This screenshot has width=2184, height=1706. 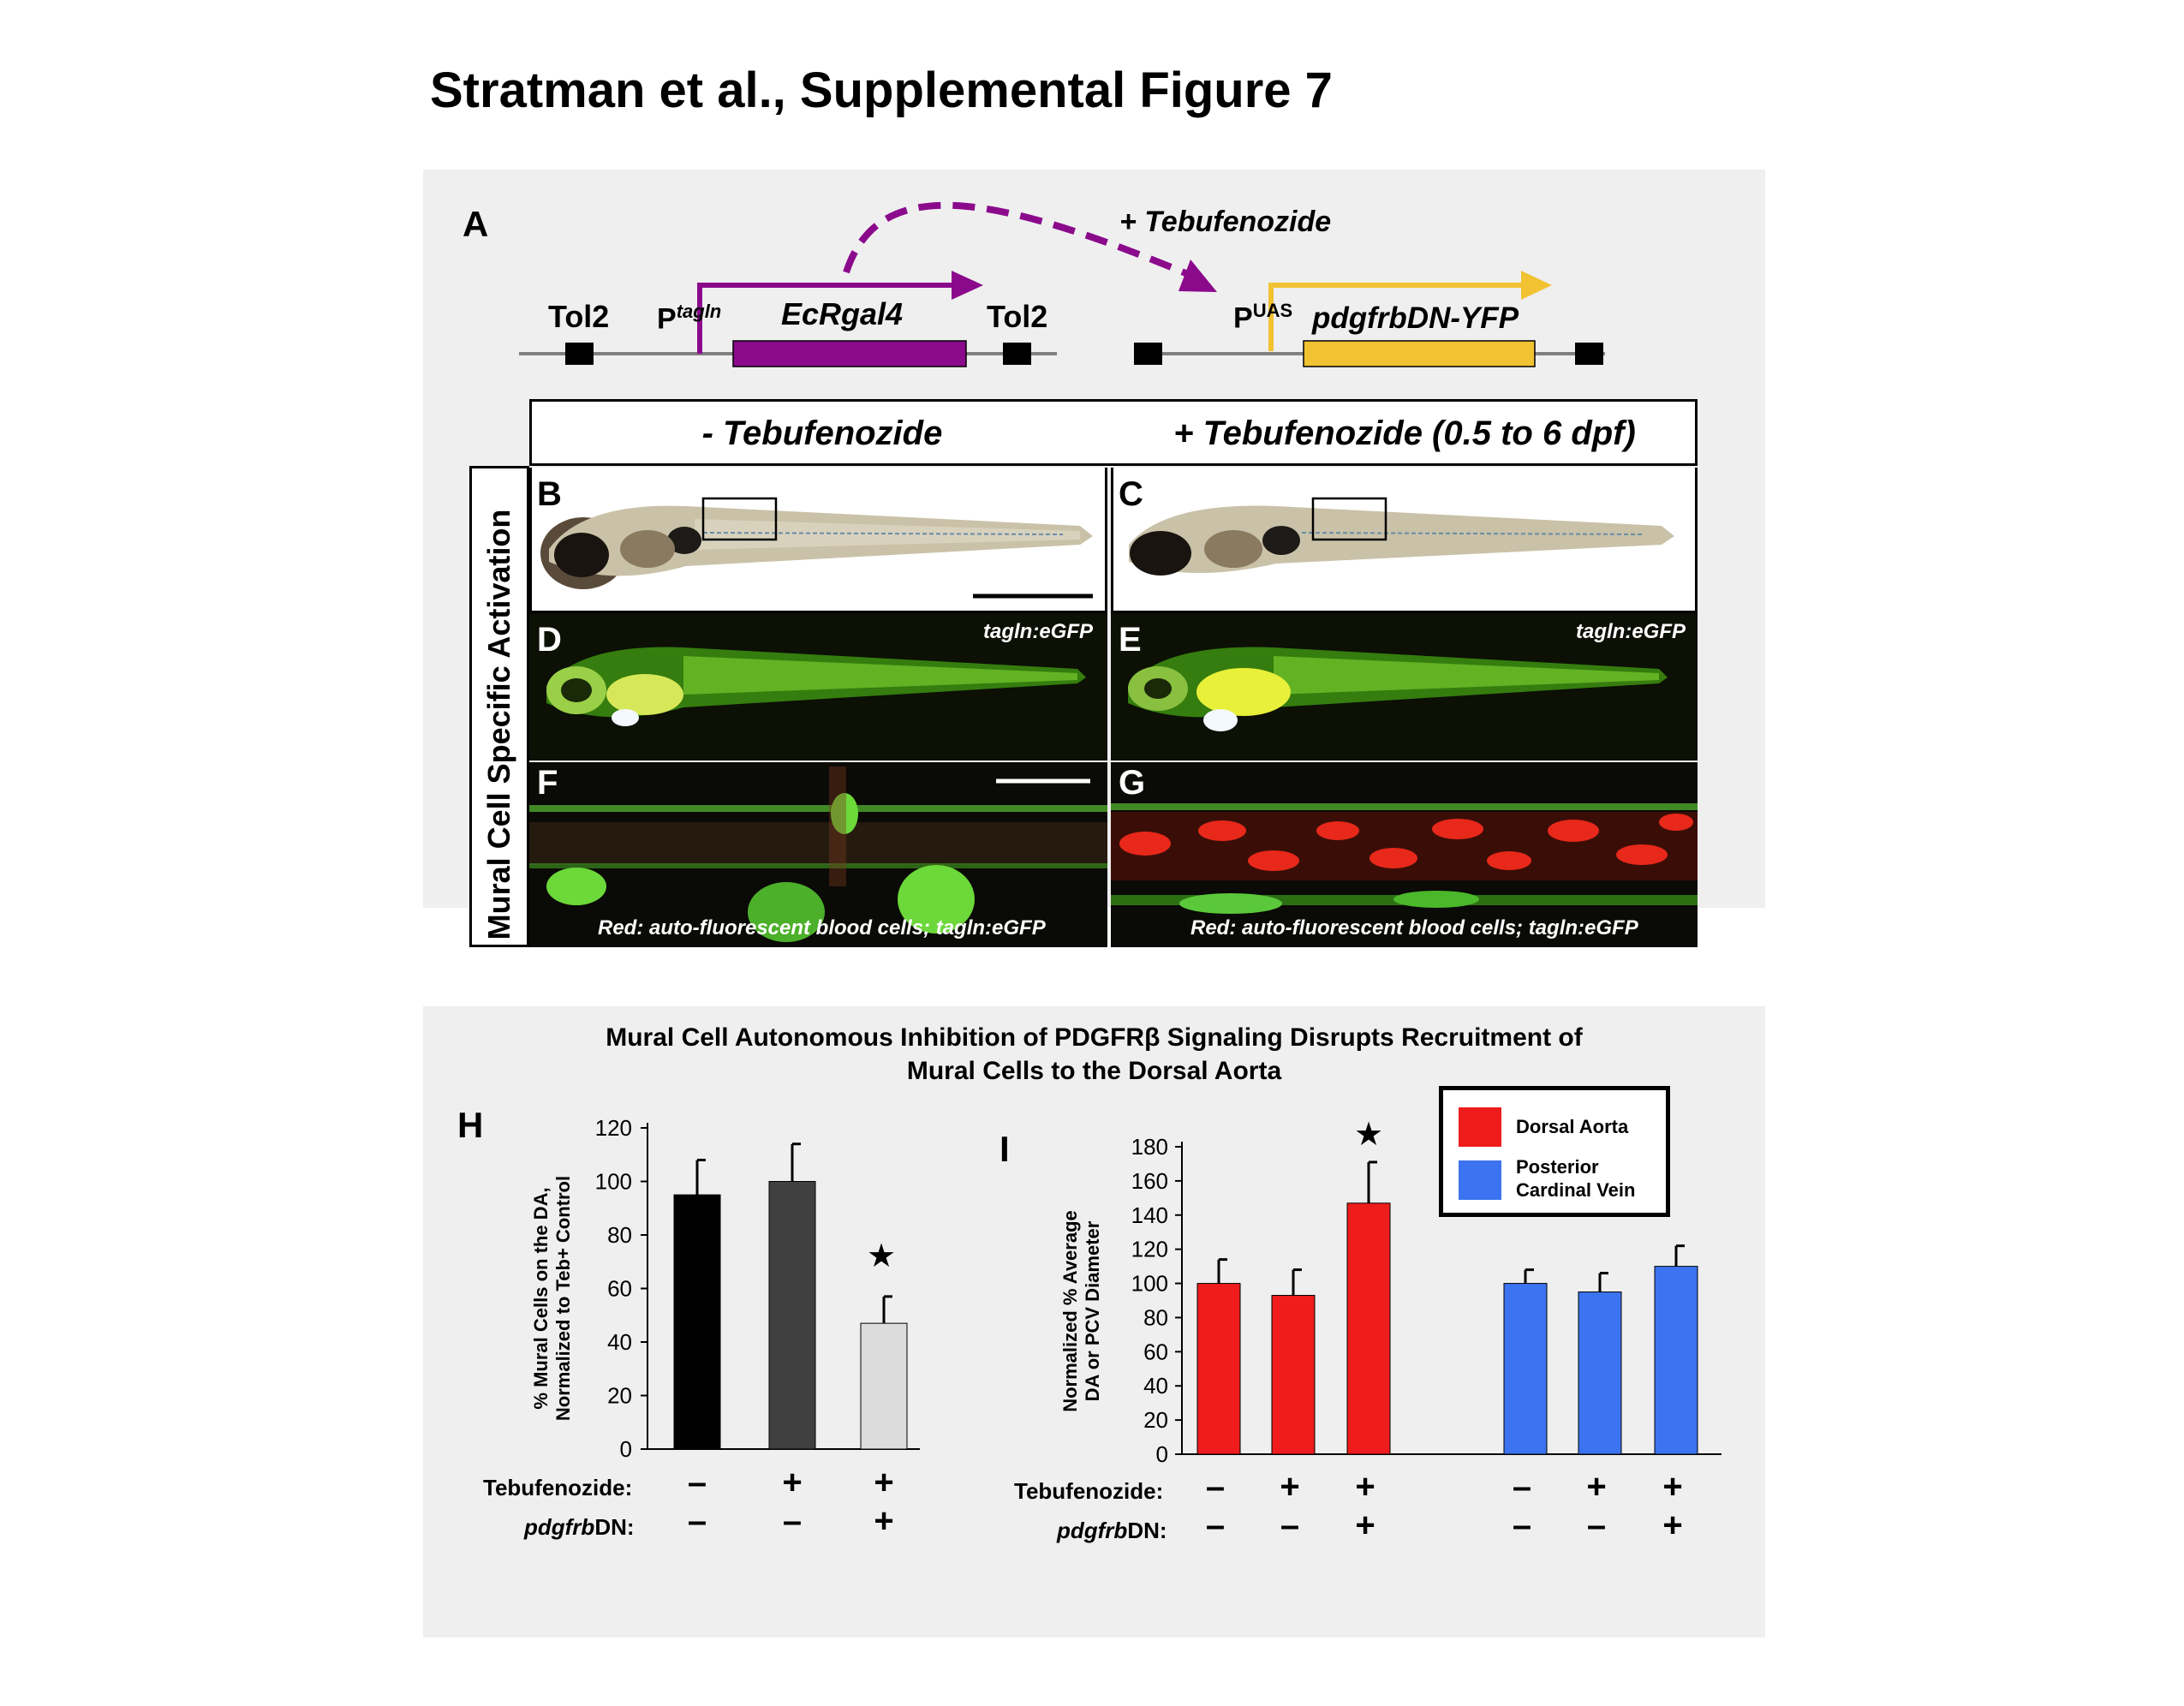 What do you see at coordinates (1522, 1525) in the screenshot?
I see `chart-i-dn-sign-3: –` at bounding box center [1522, 1525].